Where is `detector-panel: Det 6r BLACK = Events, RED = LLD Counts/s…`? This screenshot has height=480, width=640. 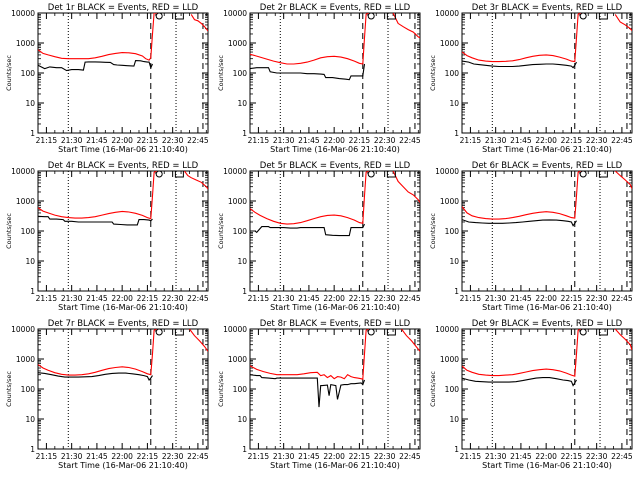 detector-panel: Det 6r BLACK = Events, RED = LLD Counts/s… is located at coordinates (531, 236).